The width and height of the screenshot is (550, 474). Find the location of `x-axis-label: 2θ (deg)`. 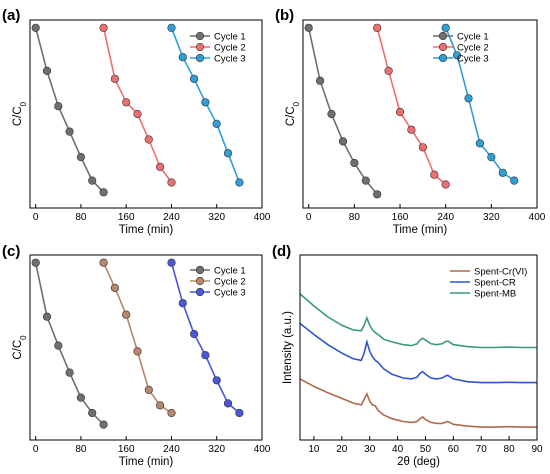

x-axis-label: 2θ (deg) is located at coordinates (418, 462).